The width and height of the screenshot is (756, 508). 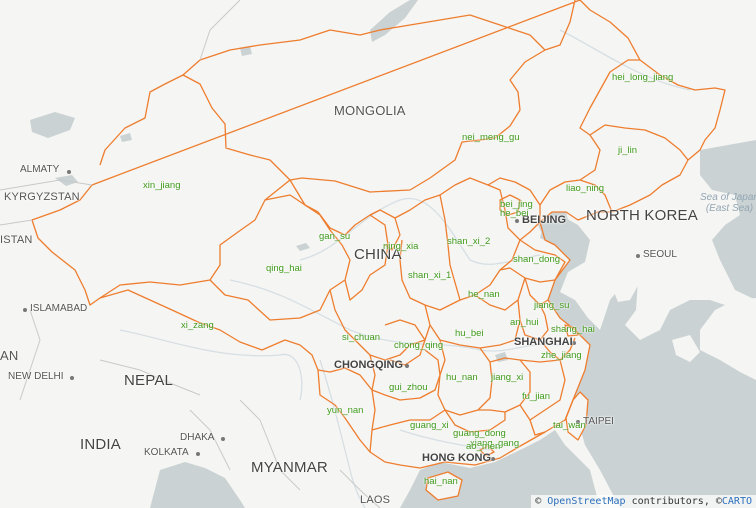 What do you see at coordinates (46, 185) in the screenshot?
I see `border-kazakh-kyrgyz` at bounding box center [46, 185].